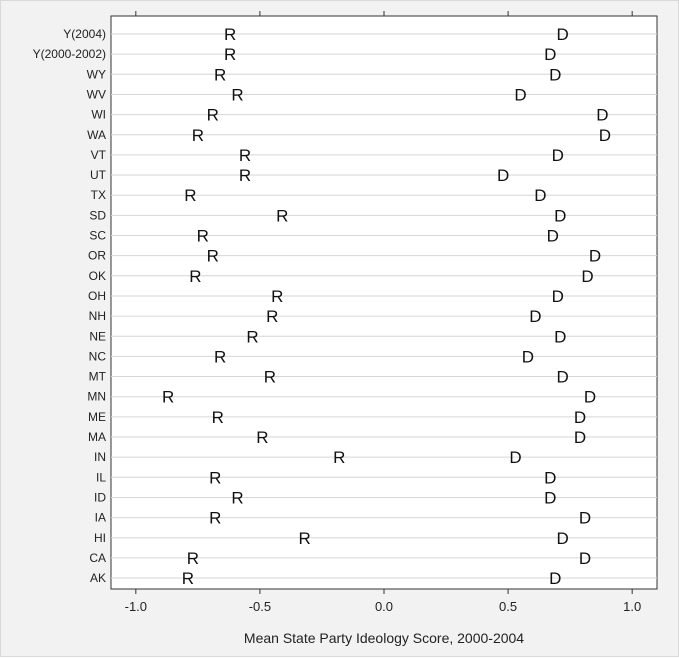  What do you see at coordinates (563, 538) in the screenshot?
I see `marker-D-hi: D` at bounding box center [563, 538].